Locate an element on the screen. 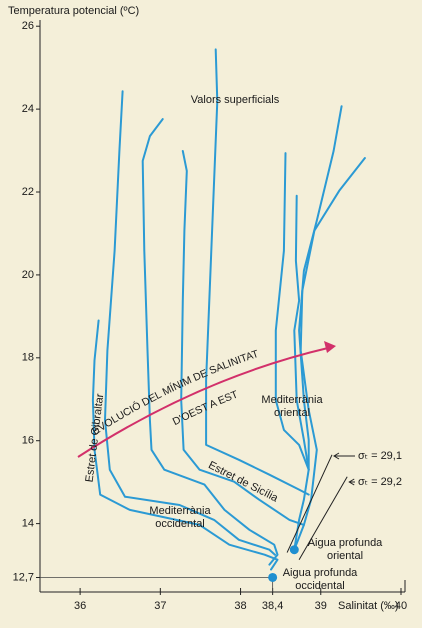 The width and height of the screenshot is (422, 628). y-tick-label: 20 is located at coordinates (28, 275).